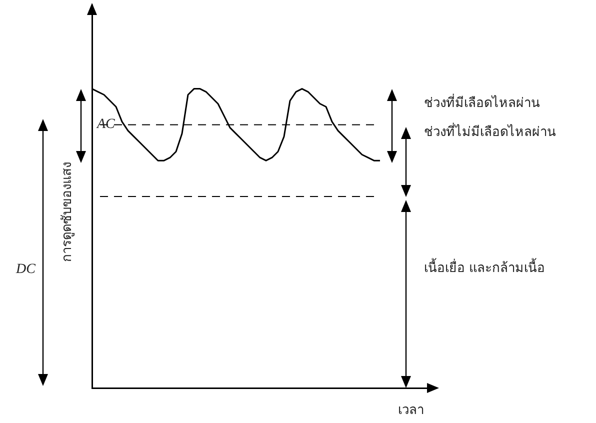 The image size is (596, 423). I want to click on y-axis-title: การดูดซับของแสง, so click(68, 212).